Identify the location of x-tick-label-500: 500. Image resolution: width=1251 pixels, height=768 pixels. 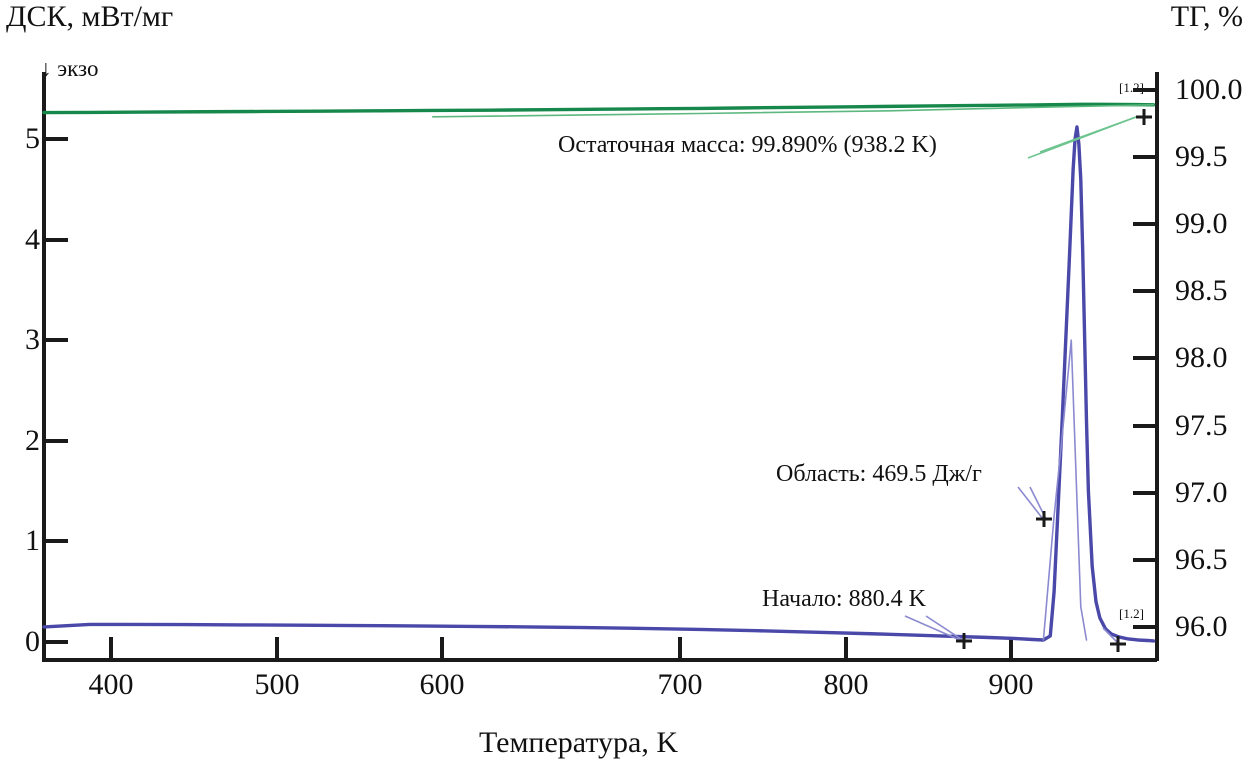
(277, 684).